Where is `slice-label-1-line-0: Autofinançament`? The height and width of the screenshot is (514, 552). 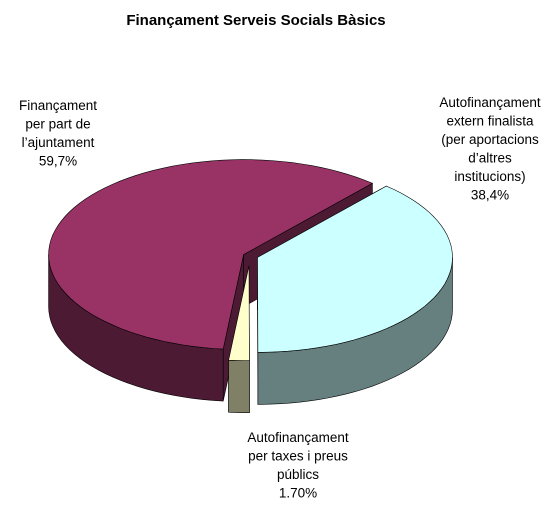
slice-label-1-line-0: Autofinançament is located at coordinates (490, 102).